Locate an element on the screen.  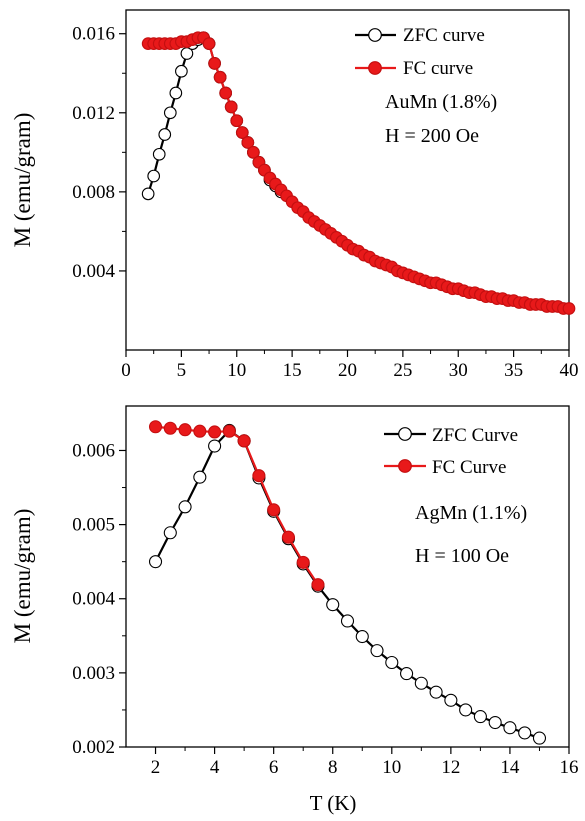
bottom-legend-fc-label: FC Curve is located at coordinates (469, 467).